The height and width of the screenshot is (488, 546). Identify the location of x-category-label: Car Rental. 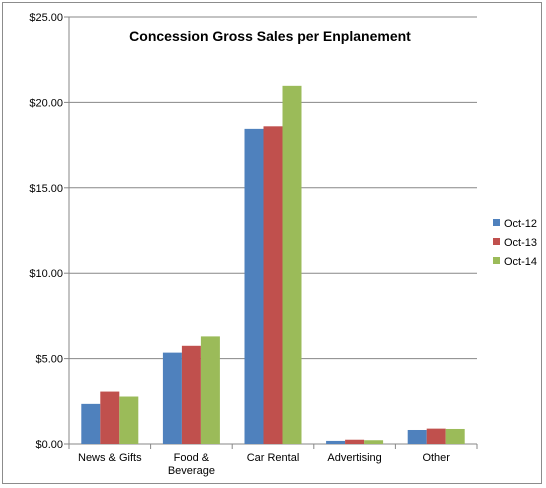
(273, 458).